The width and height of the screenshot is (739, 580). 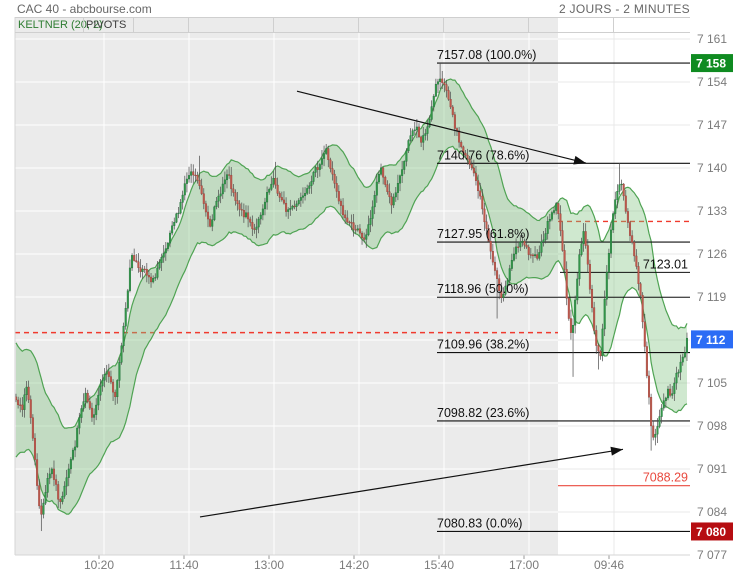 What do you see at coordinates (524, 565) in the screenshot?
I see `x-axis-label: 17:00` at bounding box center [524, 565].